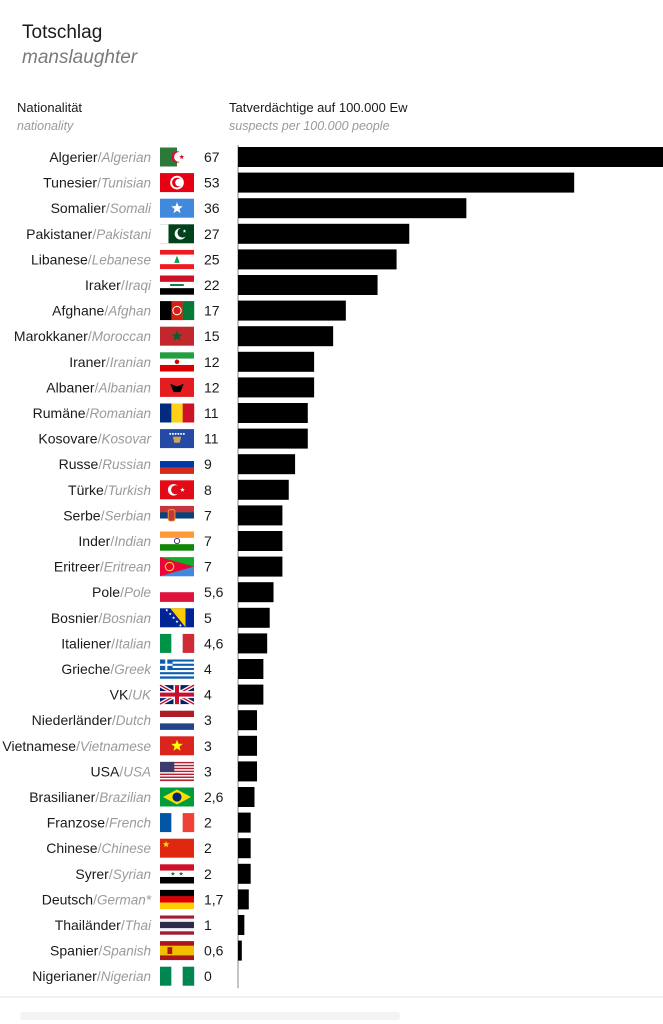 The width and height of the screenshot is (663, 1024). What do you see at coordinates (318, 107) in the screenshot?
I see `value-header: Tatverdächtige auf 100.000 Ew` at bounding box center [318, 107].